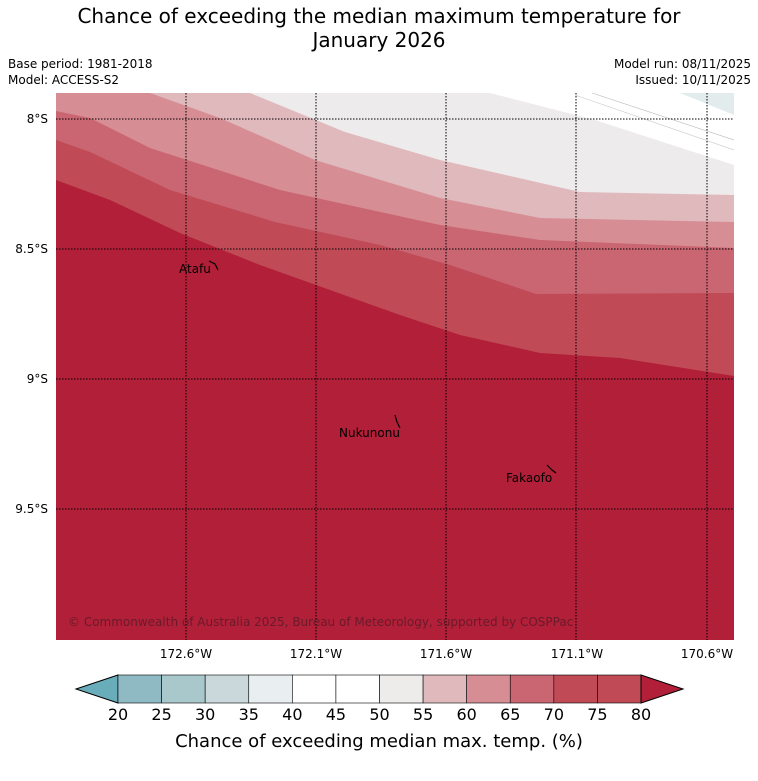  Describe the element at coordinates (682, 72) in the screenshot. I see `meta-right: Model run: 08/11/2025 Issued: 10/11/2025` at that location.